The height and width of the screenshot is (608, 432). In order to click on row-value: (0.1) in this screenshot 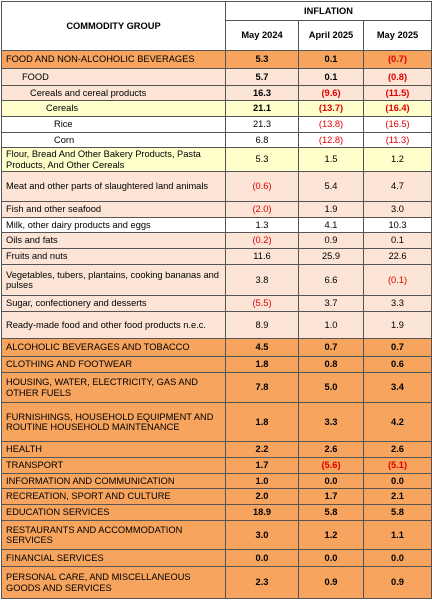, I will do `click(397, 280)`.